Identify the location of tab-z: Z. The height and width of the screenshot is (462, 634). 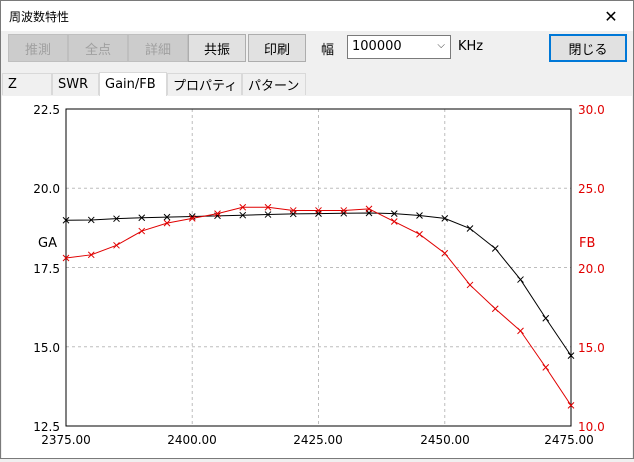
(27, 84).